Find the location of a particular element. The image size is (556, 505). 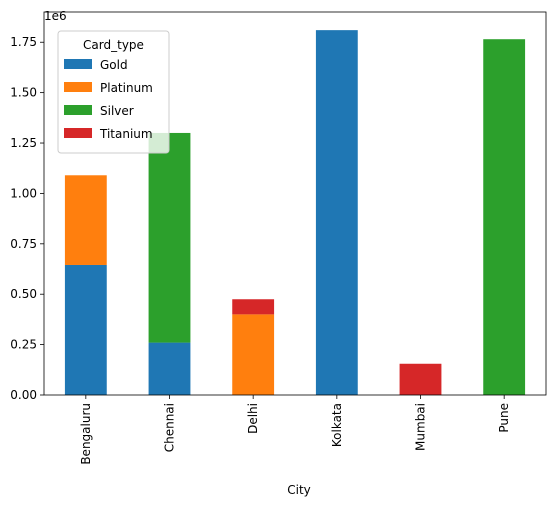

bar-delhi-platinum is located at coordinates (253, 354).